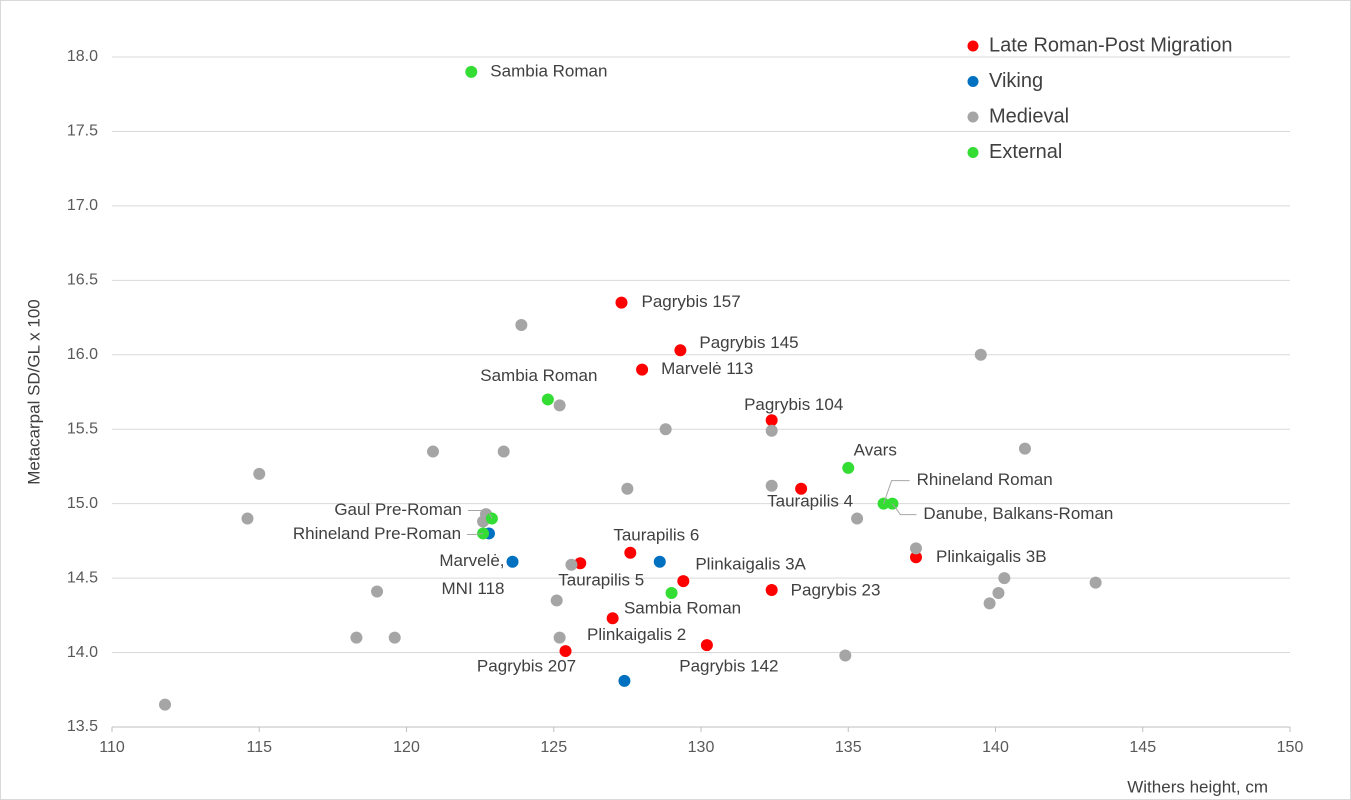  What do you see at coordinates (728, 666) in the screenshot?
I see `point-label: Pagrybis 142` at bounding box center [728, 666].